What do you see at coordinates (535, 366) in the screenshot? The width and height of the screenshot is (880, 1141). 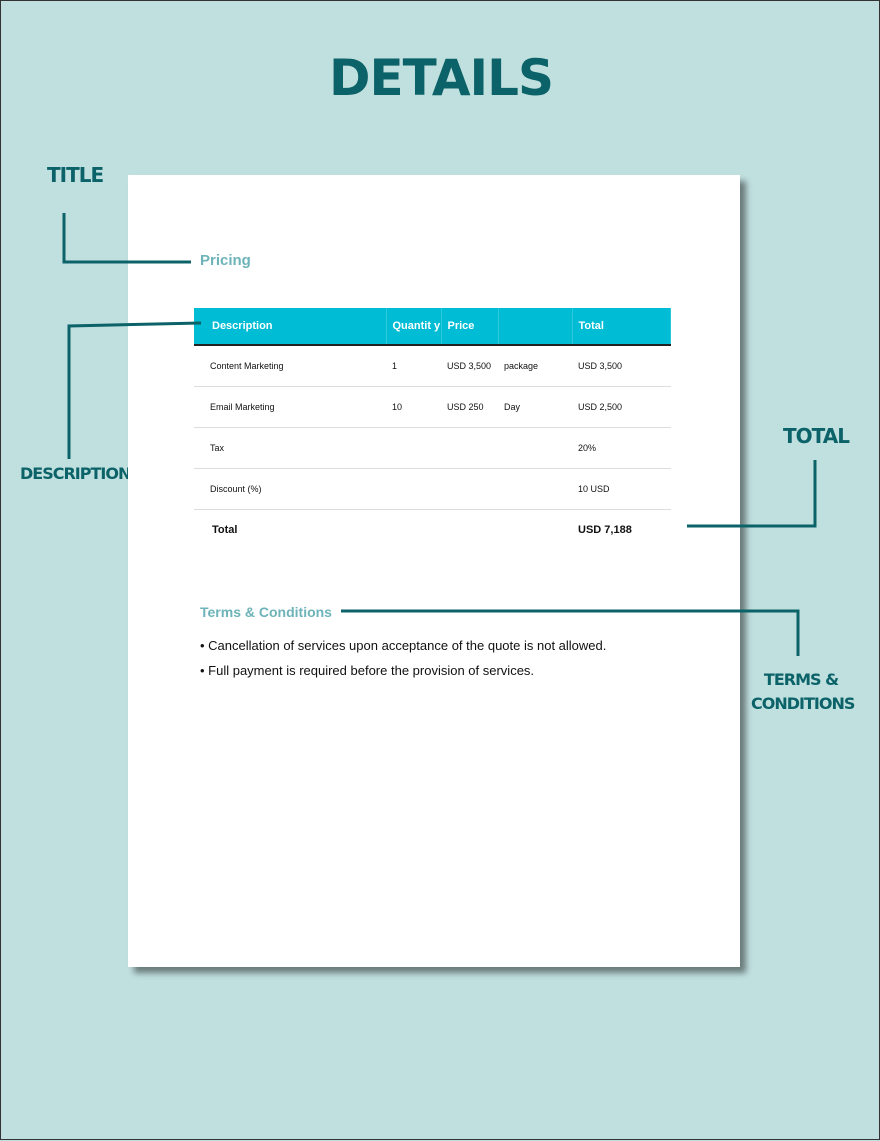 I see `cell: package` at bounding box center [535, 366].